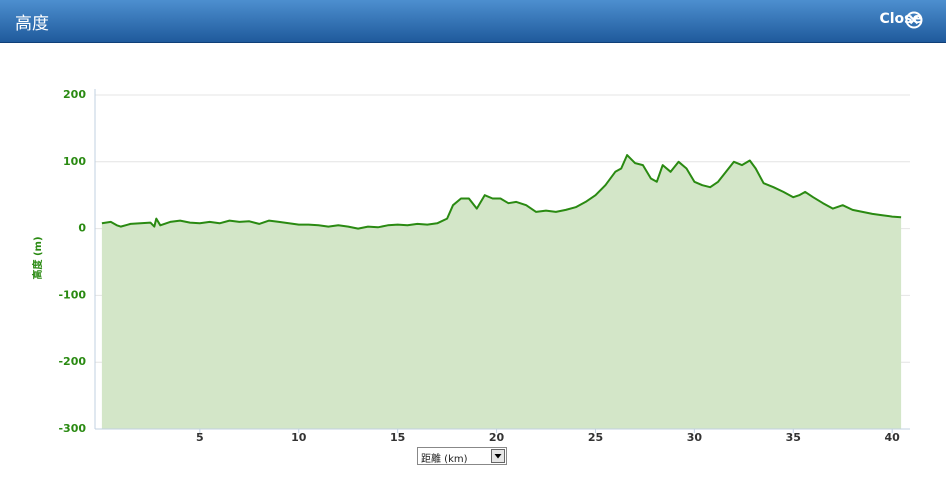 Image resolution: width=946 pixels, height=486 pixels. What do you see at coordinates (501, 192) in the screenshot?
I see `elevation-line` at bounding box center [501, 192].